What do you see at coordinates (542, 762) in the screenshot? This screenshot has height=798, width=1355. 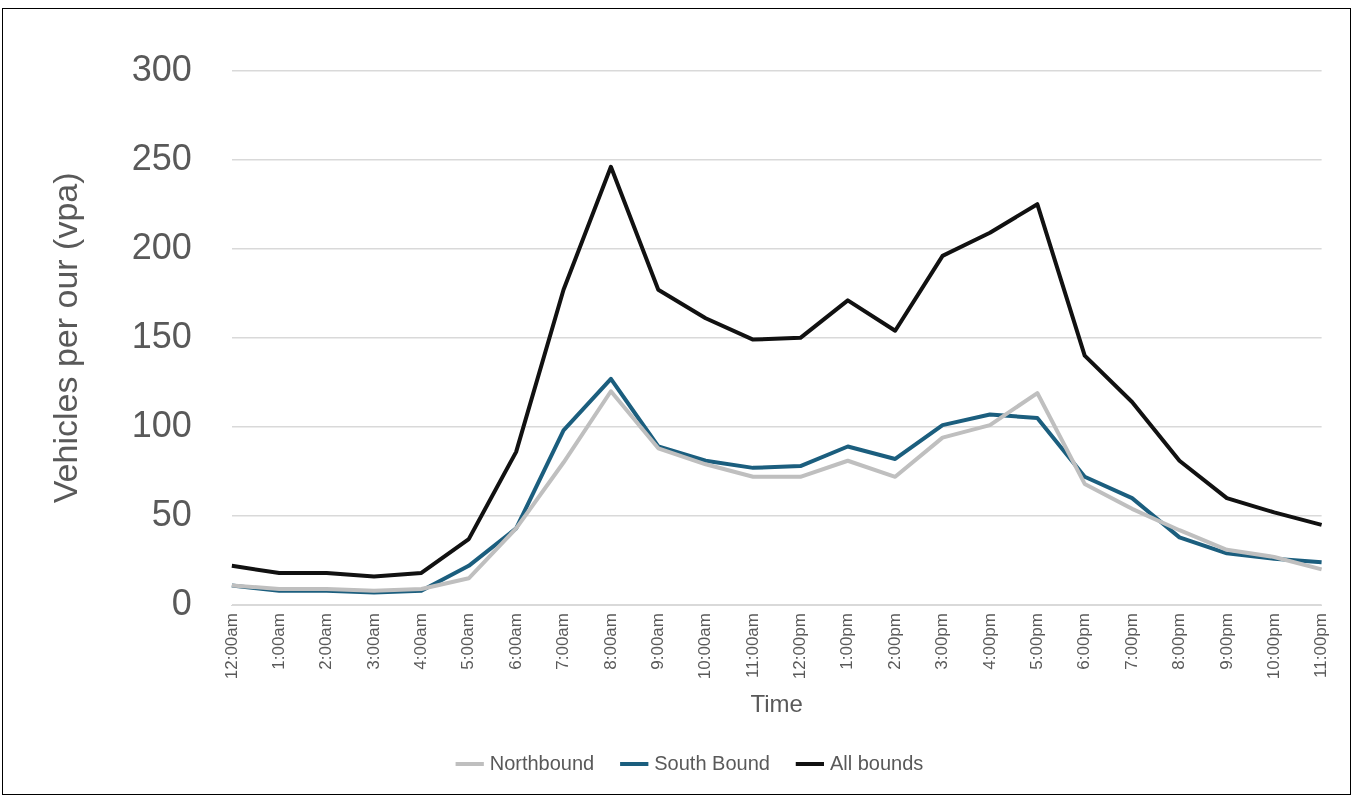 I see `legend-label: Northbound` at bounding box center [542, 762].